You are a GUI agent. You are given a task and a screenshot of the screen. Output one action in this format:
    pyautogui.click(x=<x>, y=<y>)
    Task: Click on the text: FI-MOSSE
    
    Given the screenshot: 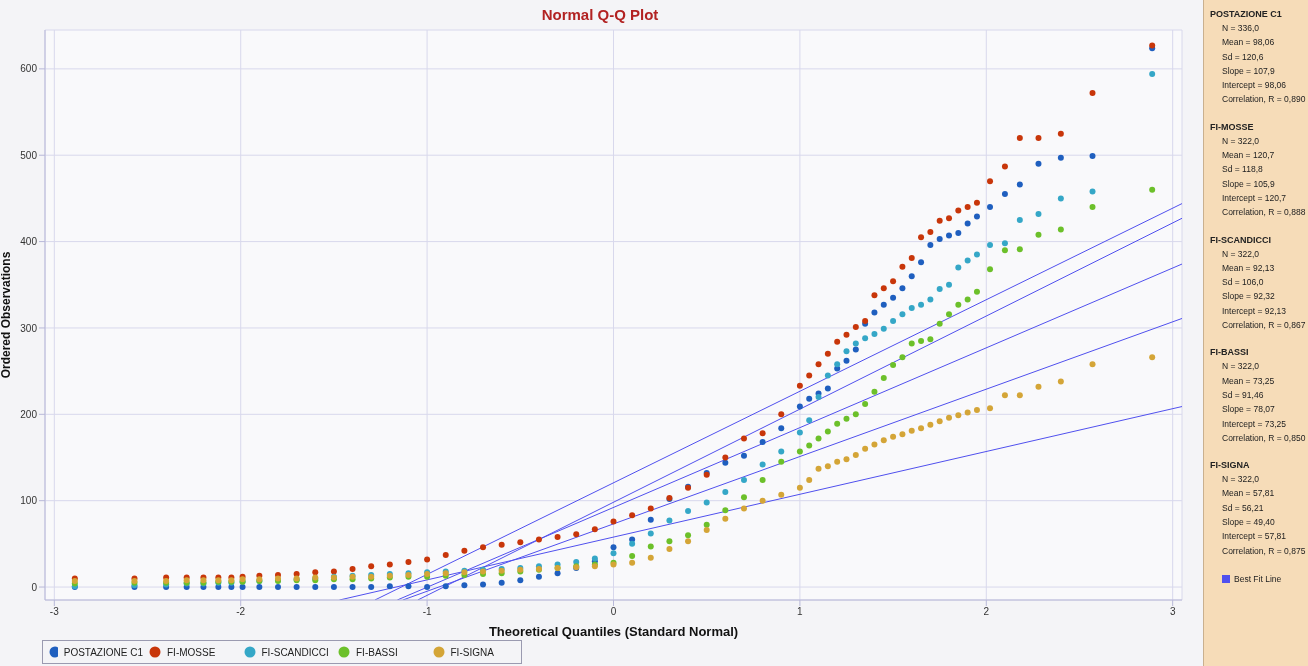 What is the action you would take?
    pyautogui.click(x=1232, y=127)
    